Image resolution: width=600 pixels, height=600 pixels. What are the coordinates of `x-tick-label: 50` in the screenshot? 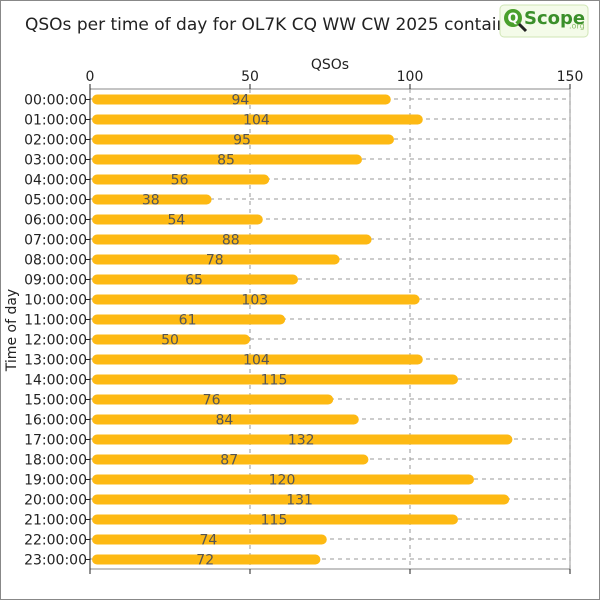 It's located at (250, 77).